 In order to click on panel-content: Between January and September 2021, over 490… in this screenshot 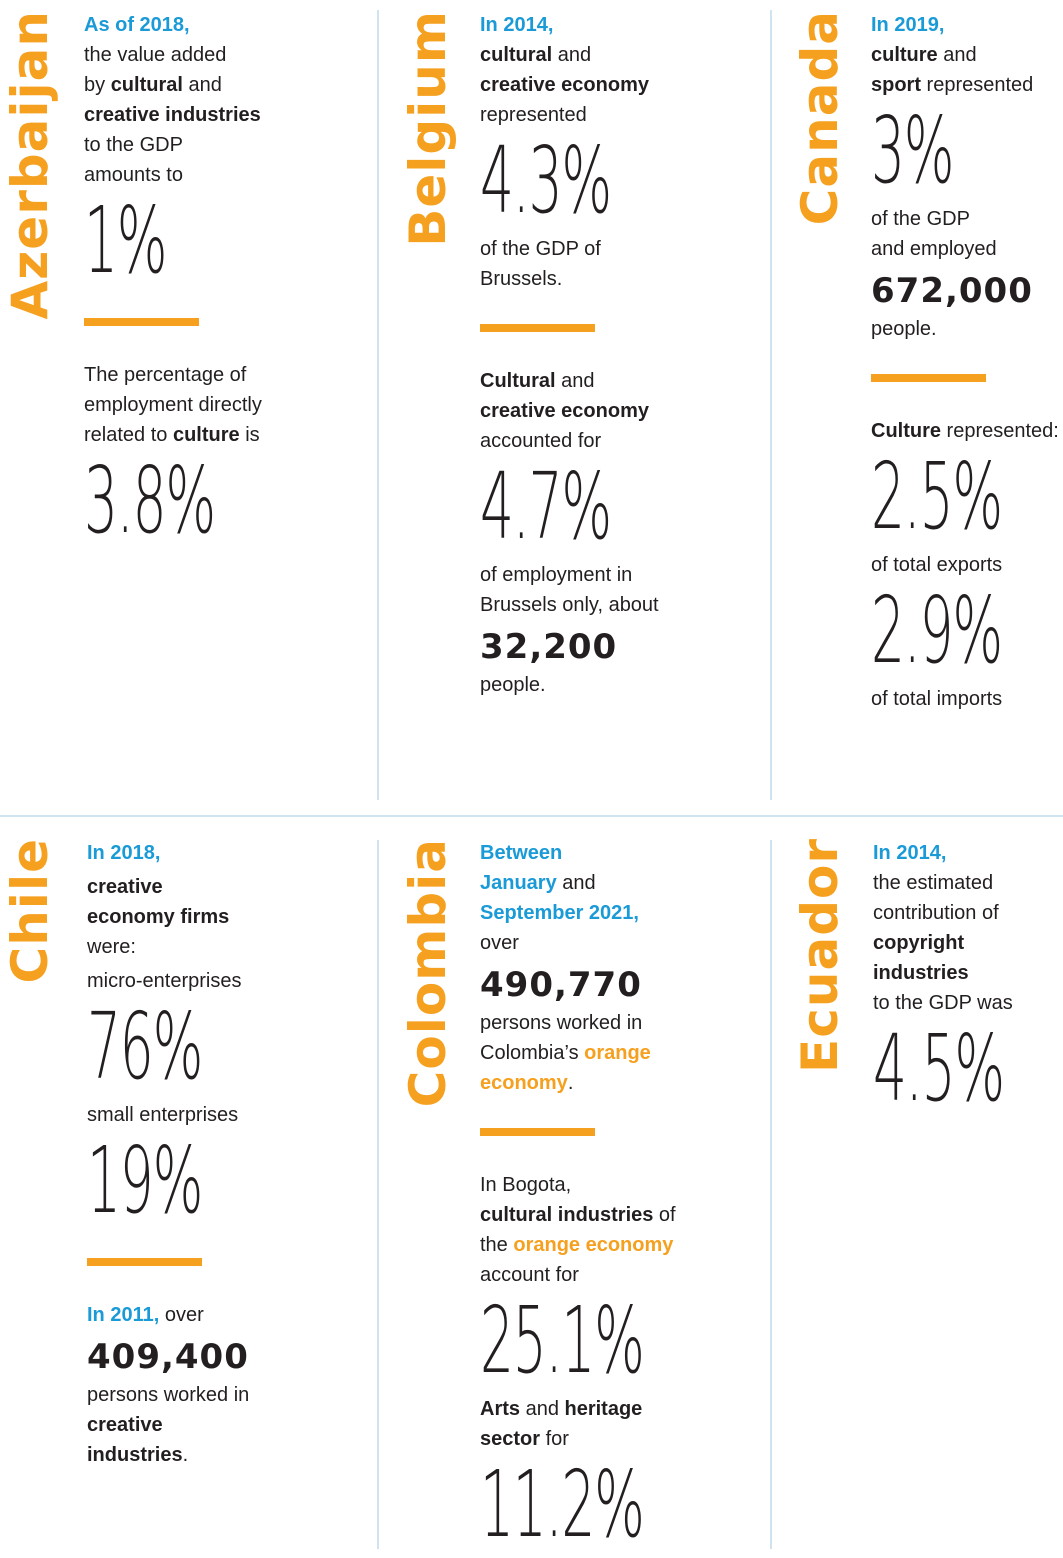, I will do `click(580, 1198)`.